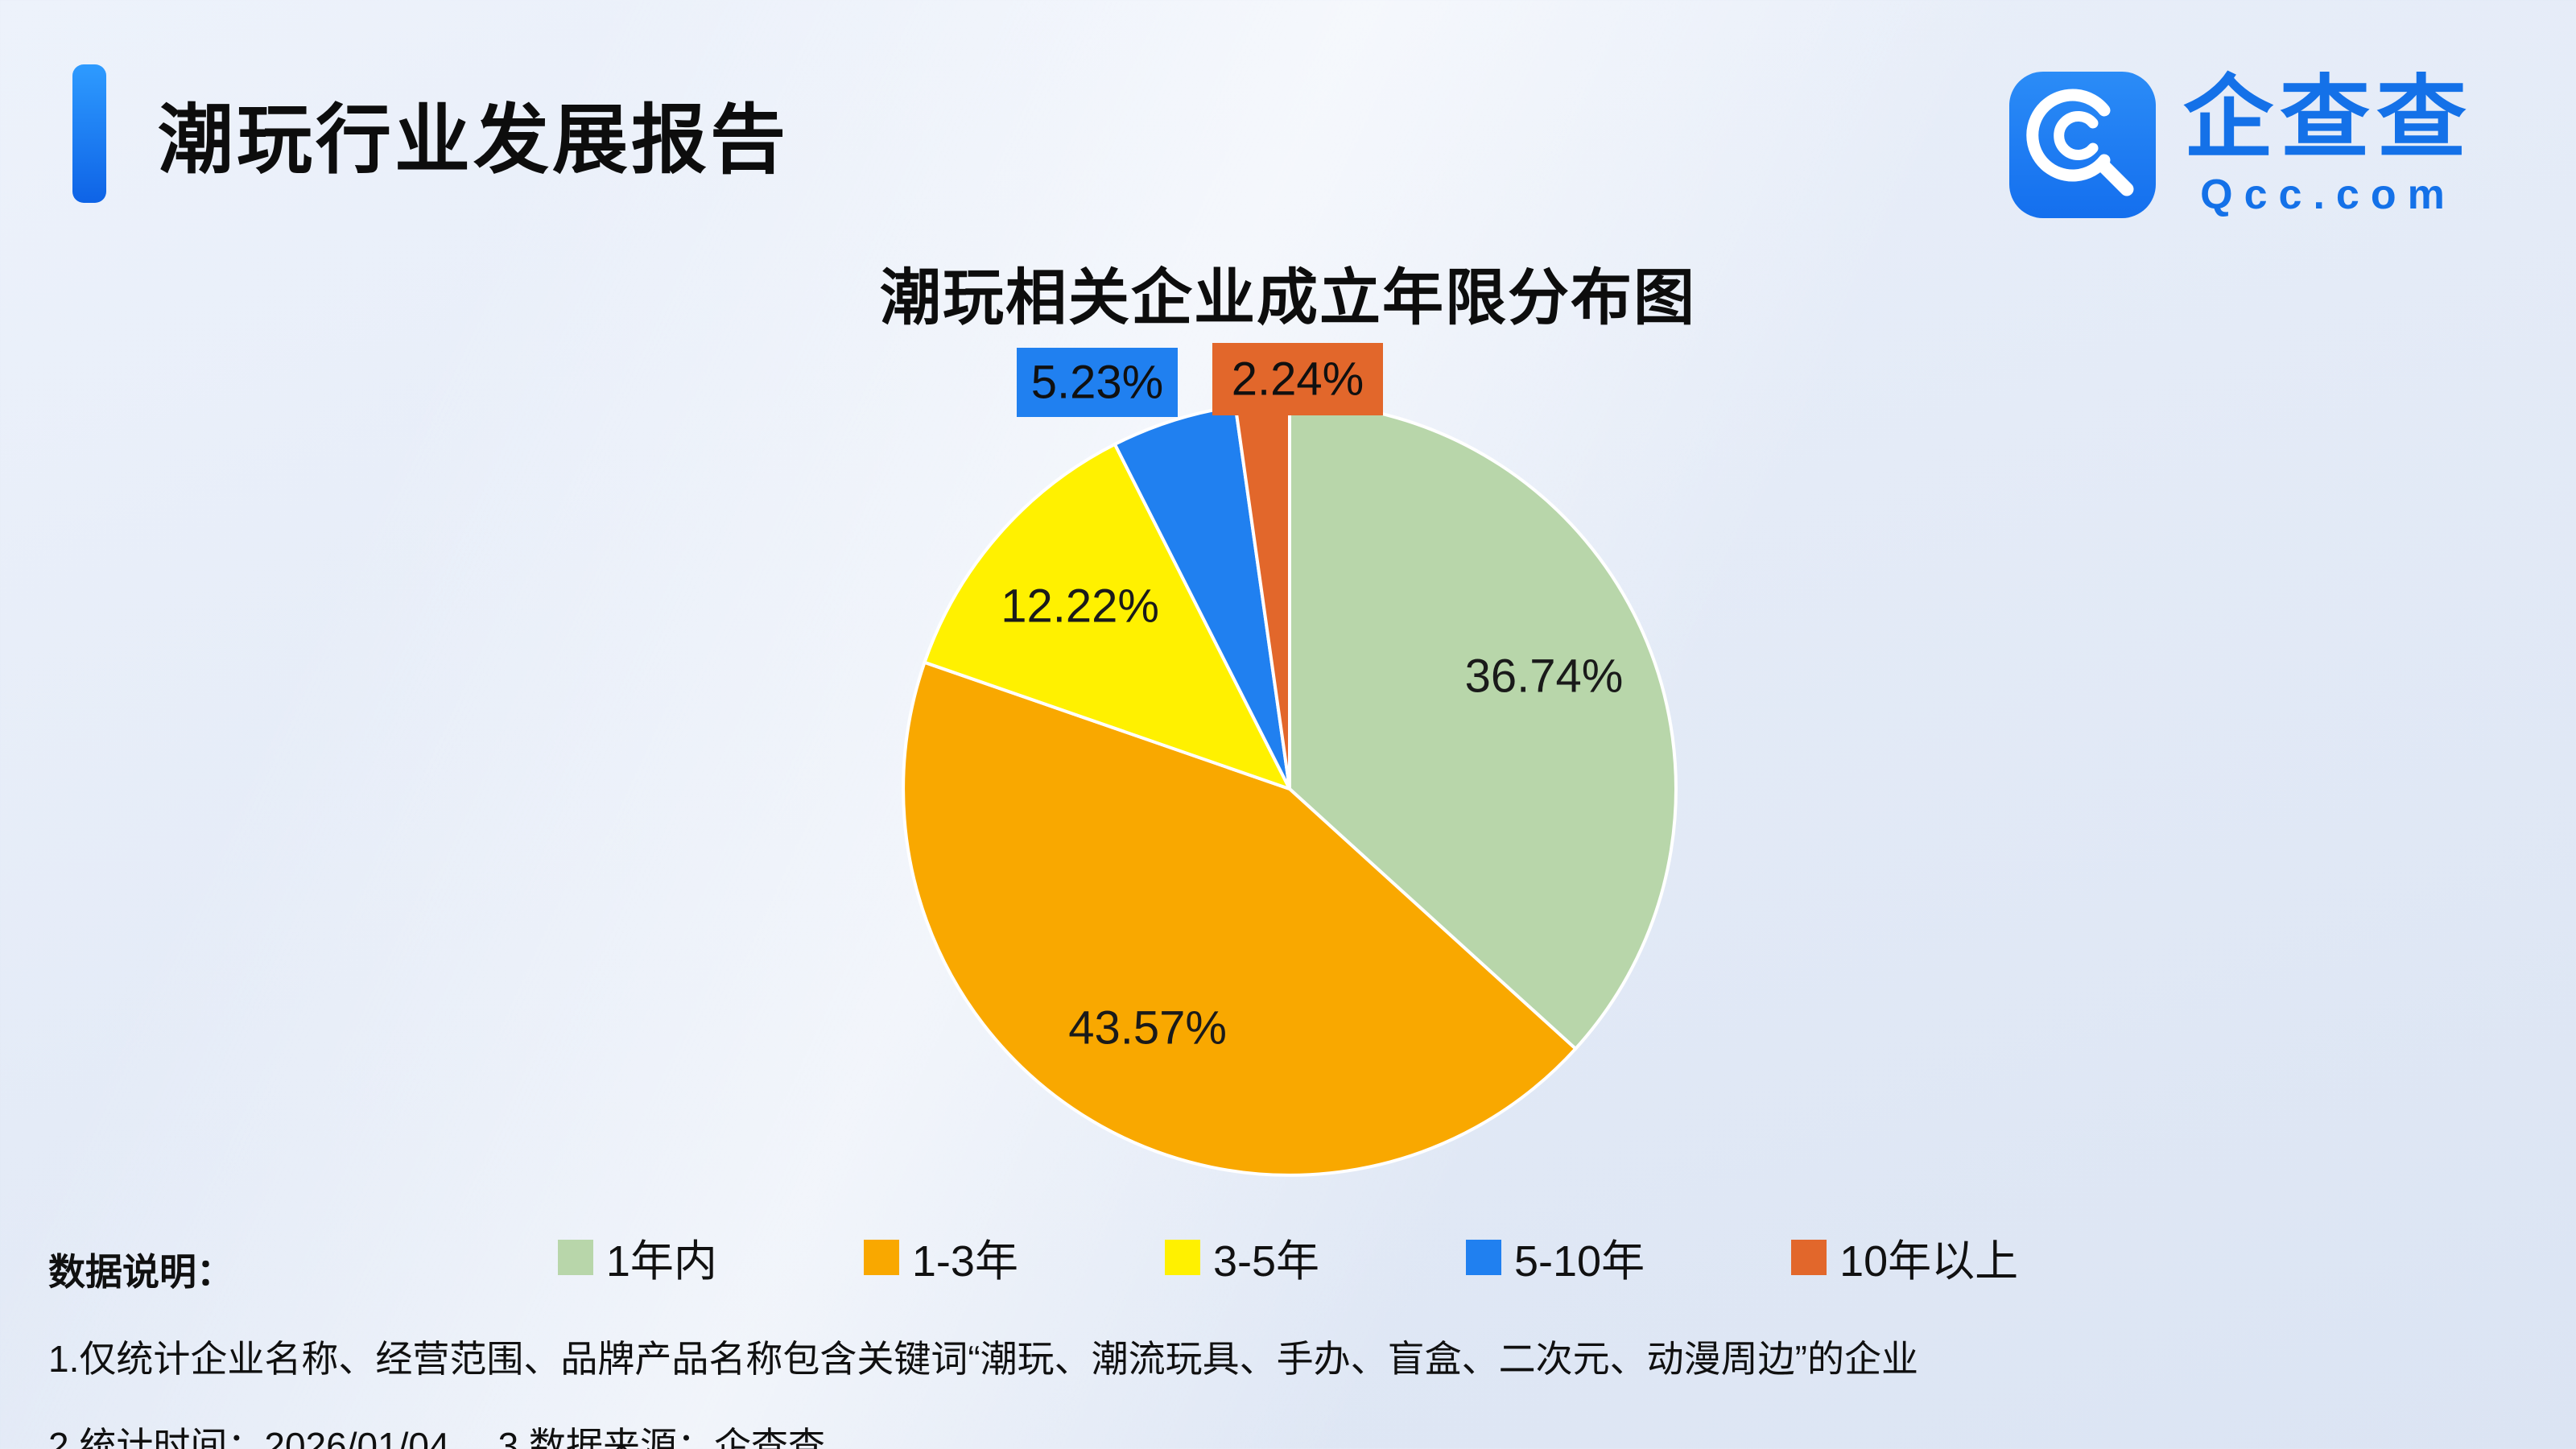 The width and height of the screenshot is (2576, 1449). I want to click on legend-item-1: 1-3年, so click(940, 1257).